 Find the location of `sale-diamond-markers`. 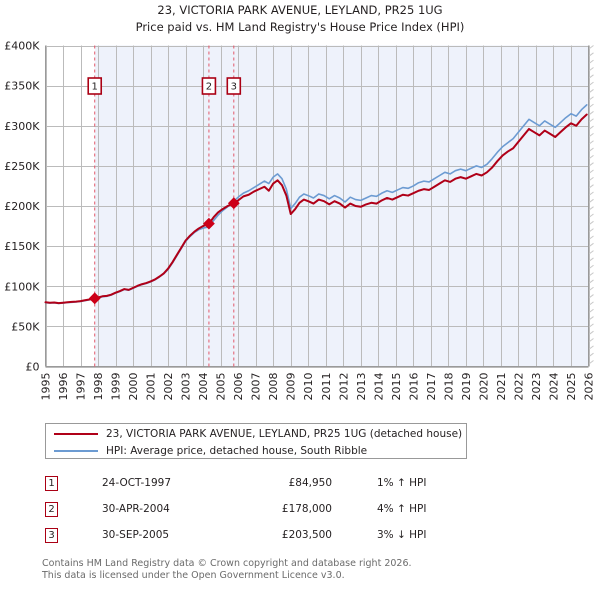

sale-diamond-markers is located at coordinates (164, 251).